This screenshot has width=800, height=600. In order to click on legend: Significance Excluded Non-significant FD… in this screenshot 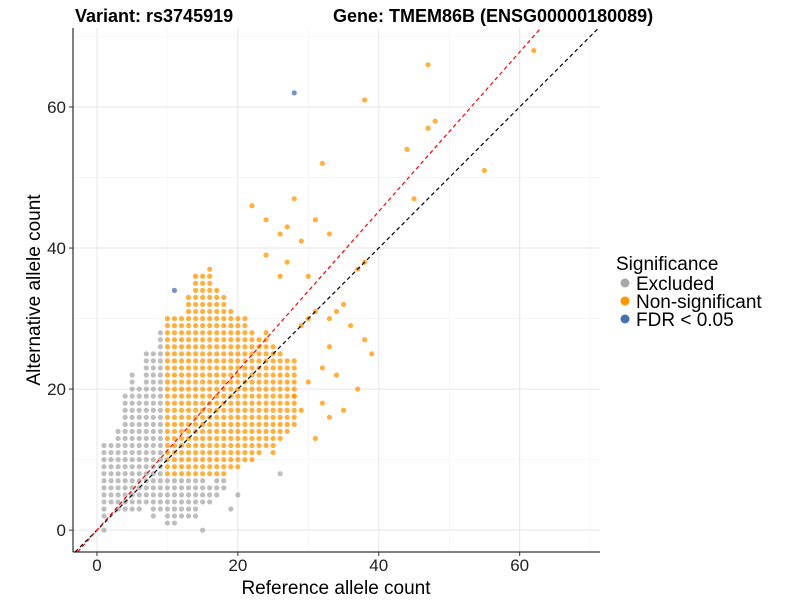, I will do `click(689, 292)`.